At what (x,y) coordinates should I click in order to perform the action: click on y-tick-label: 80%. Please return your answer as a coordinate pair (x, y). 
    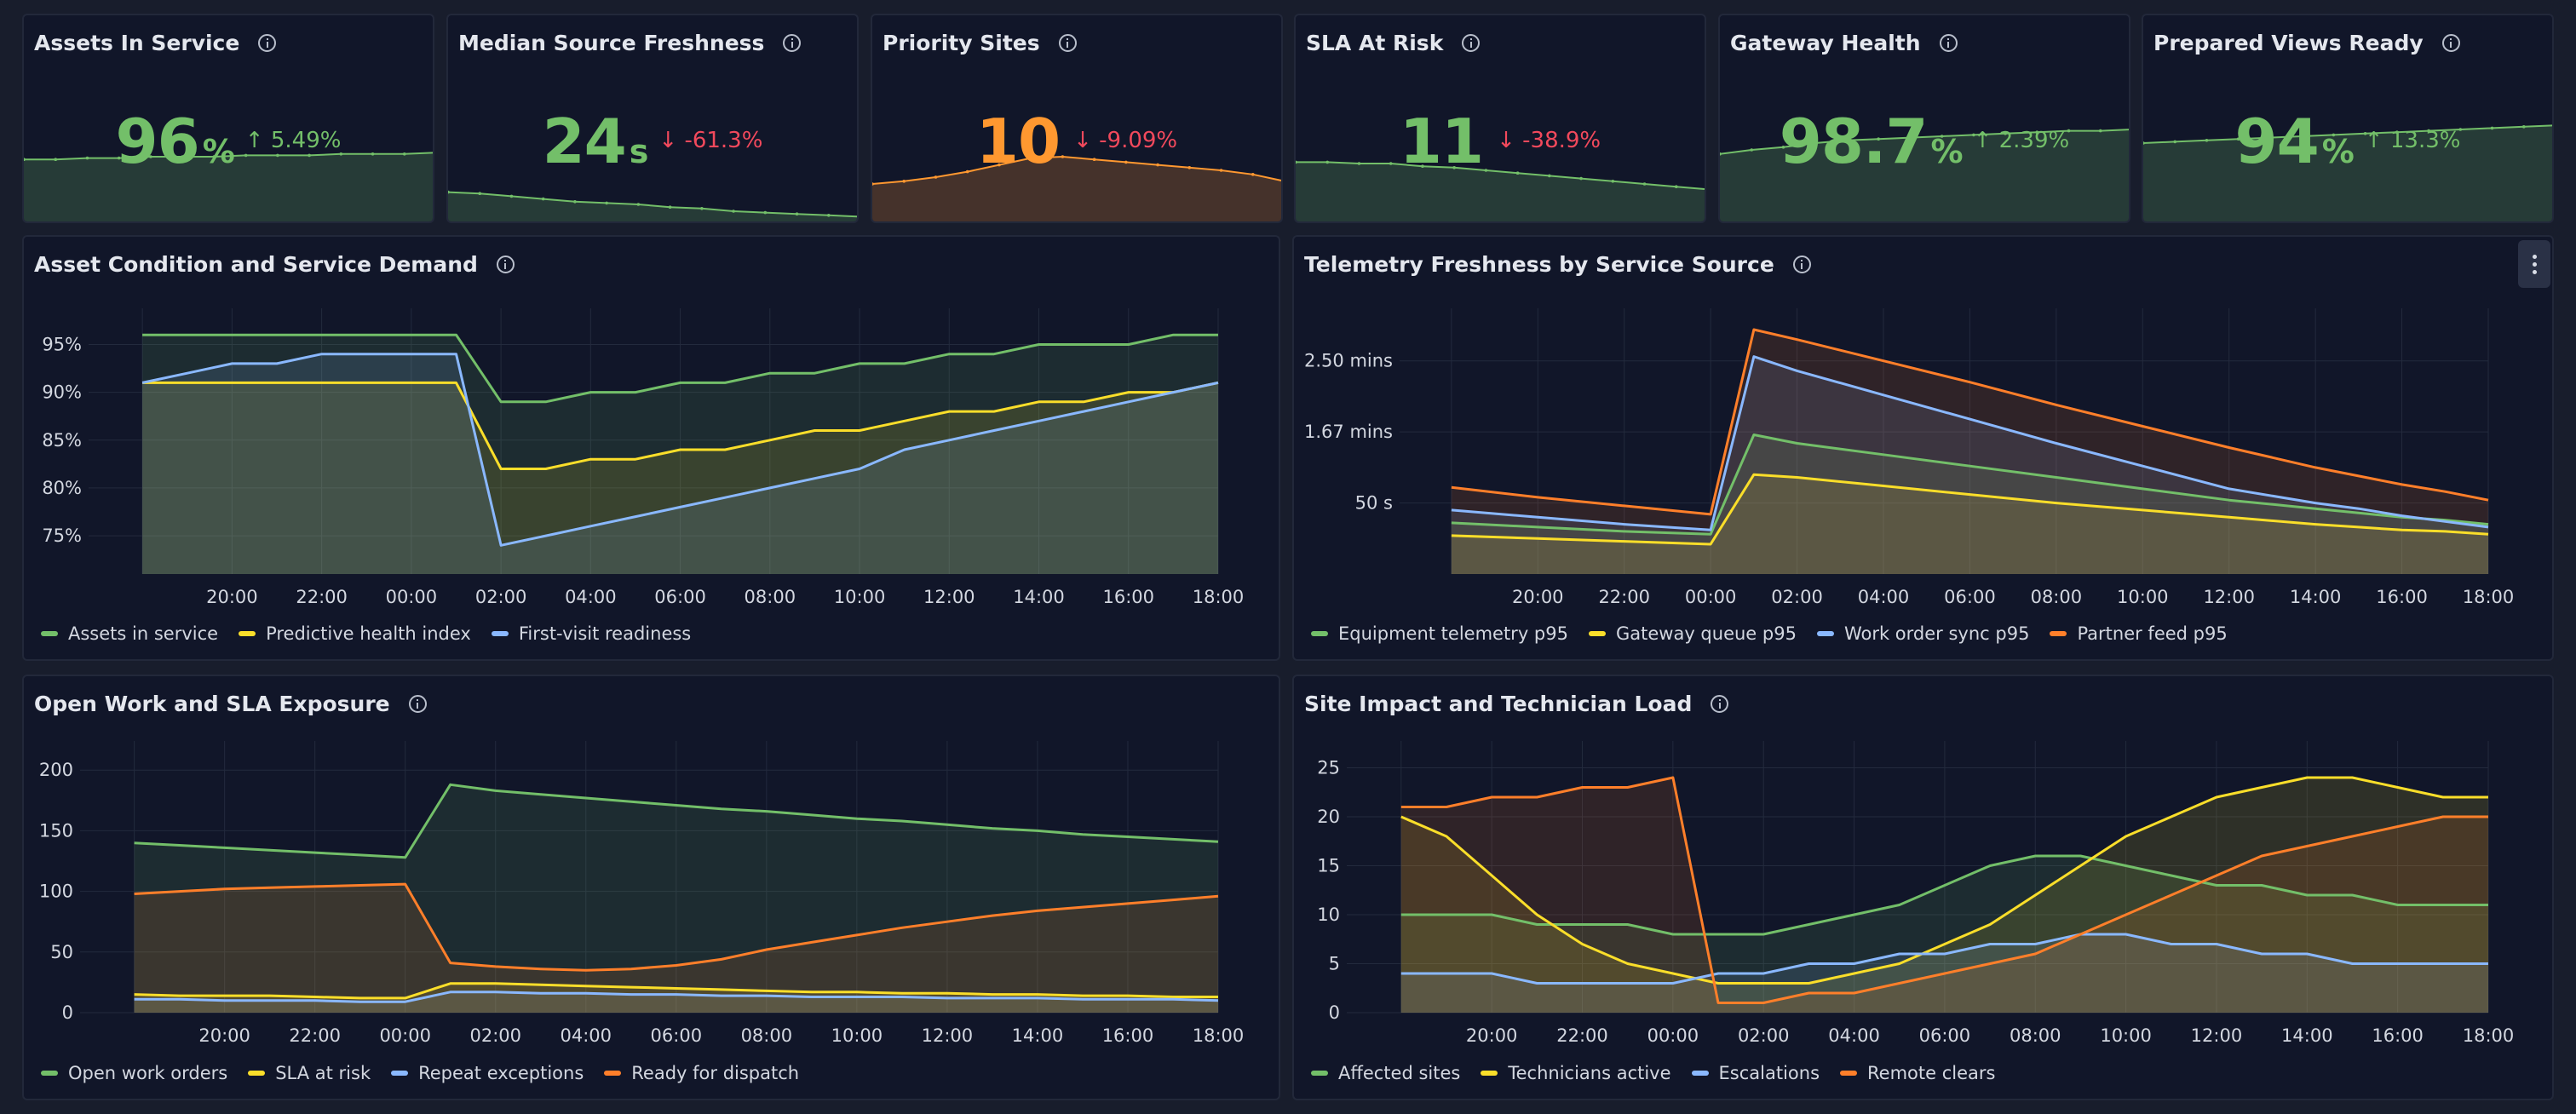
    Looking at the image, I should click on (62, 488).